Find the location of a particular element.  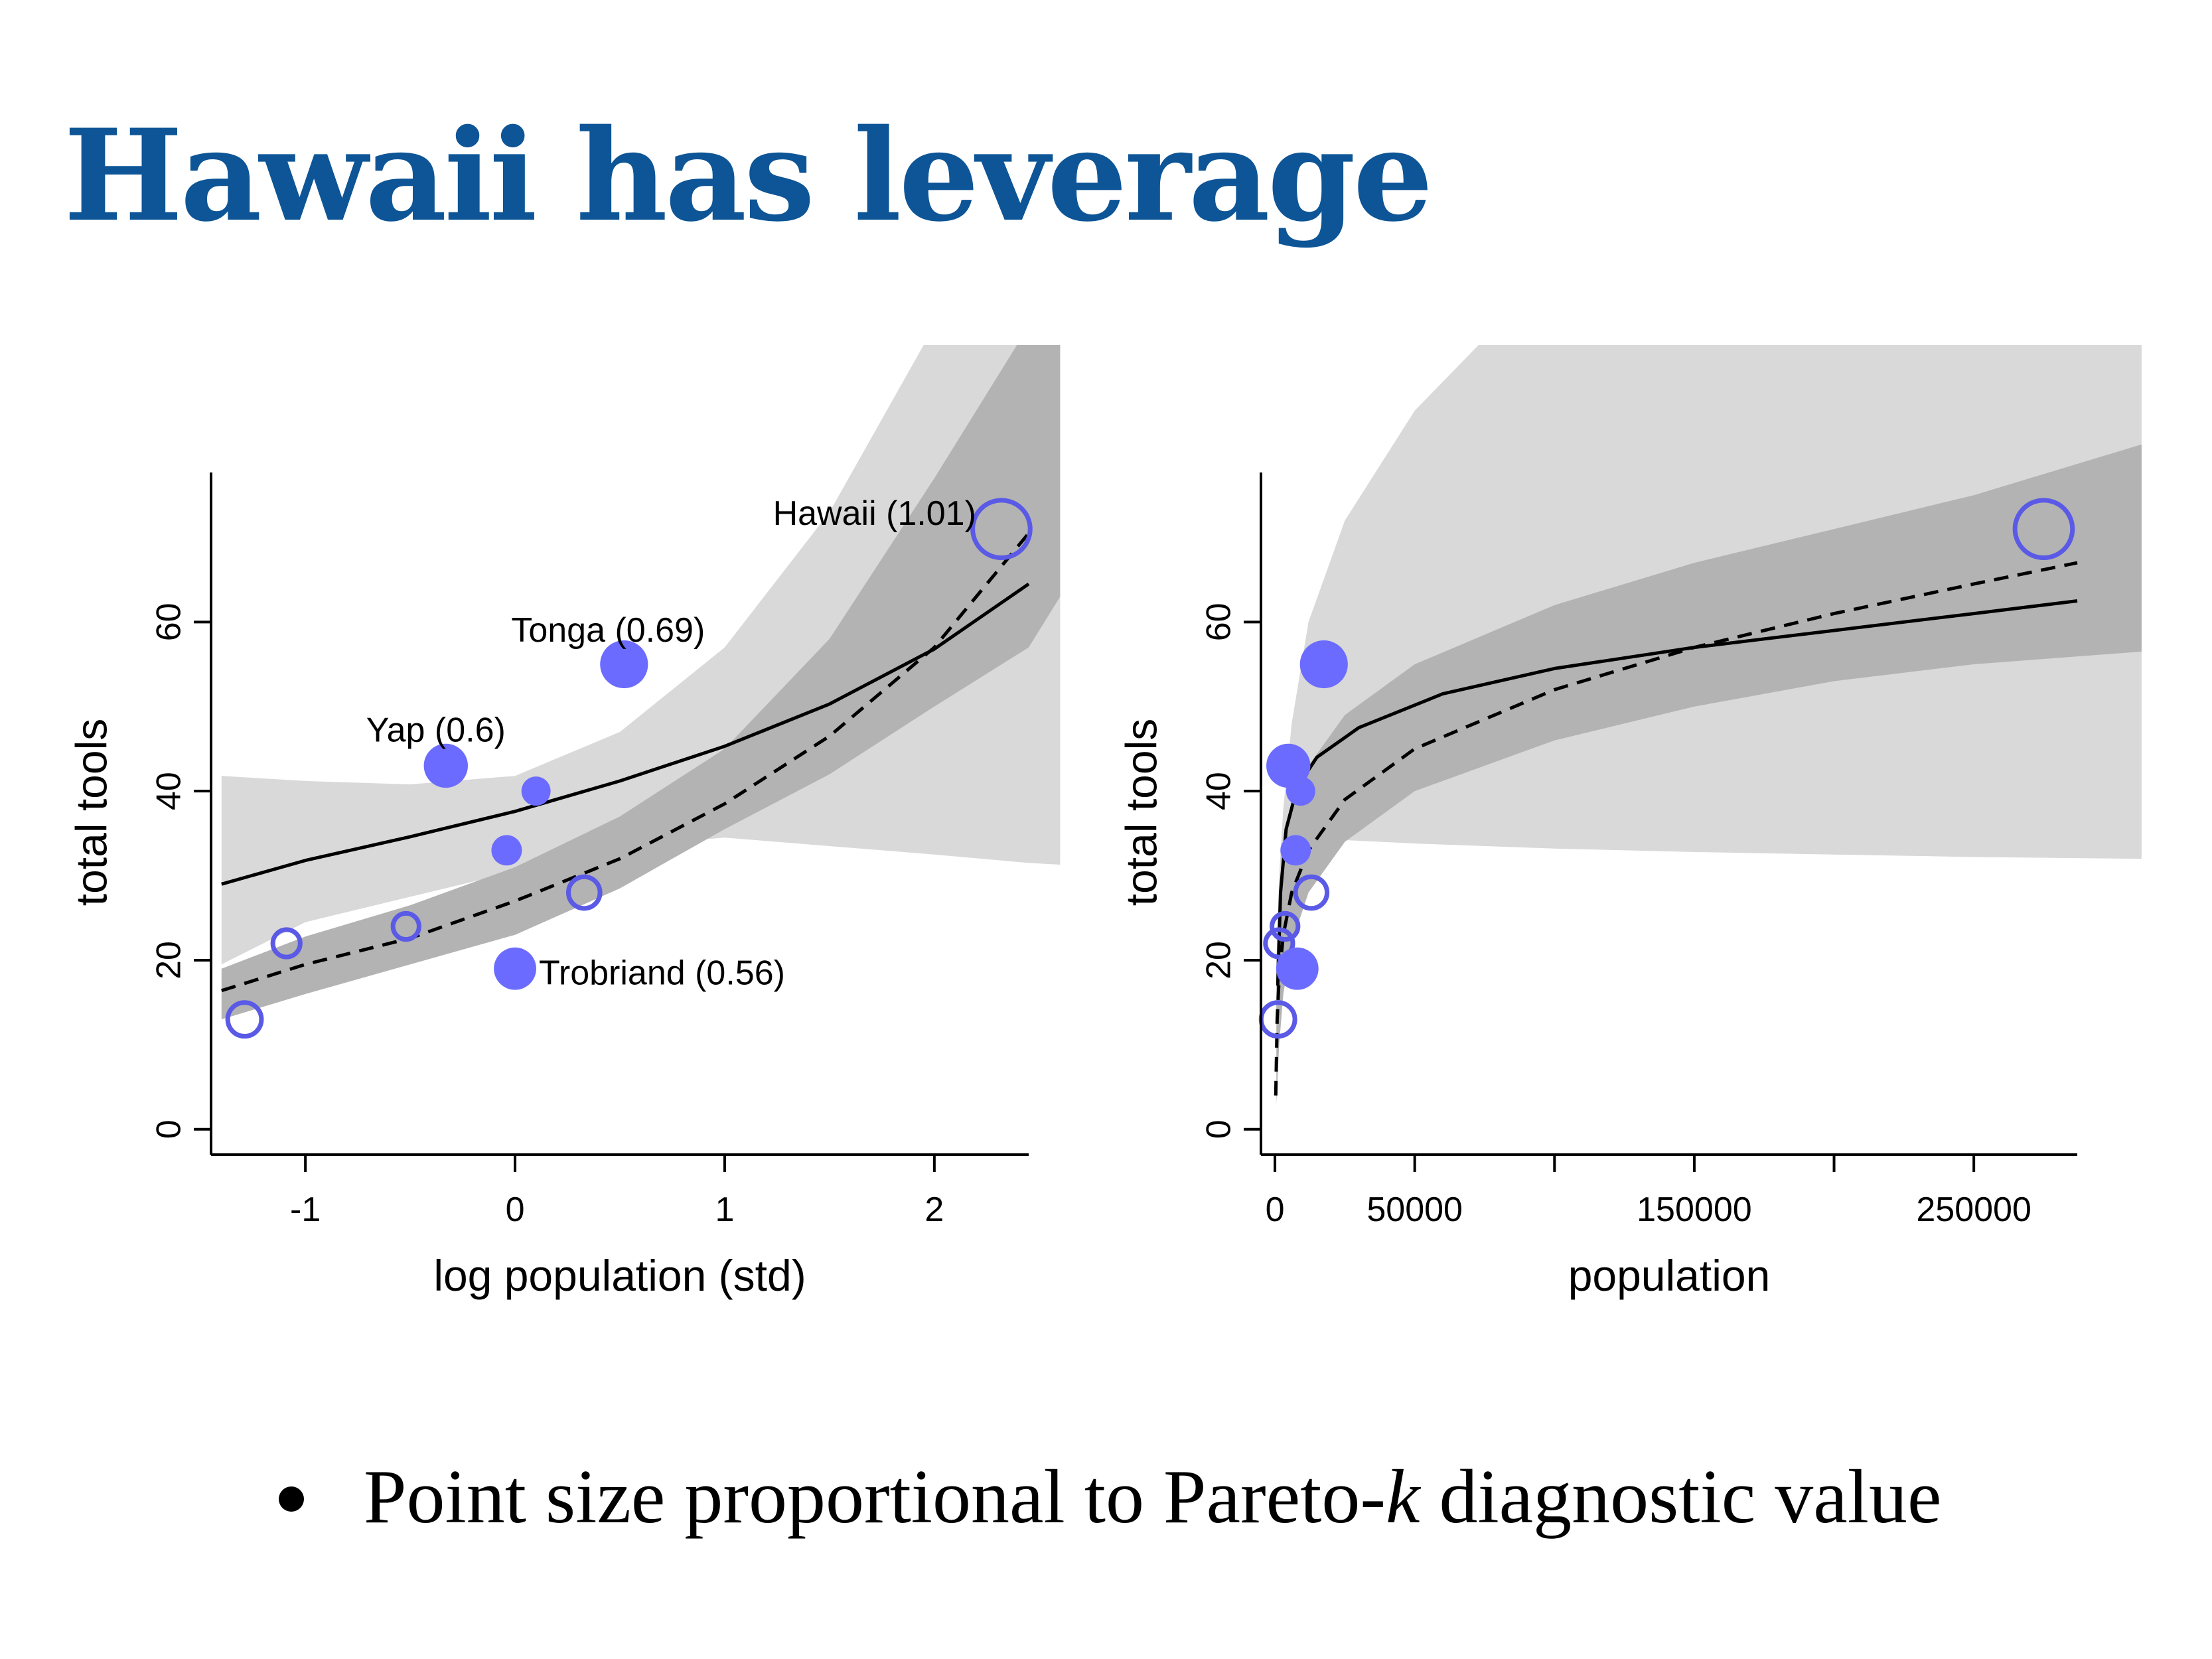

confidence-band-outer is located at coordinates (641, 655).